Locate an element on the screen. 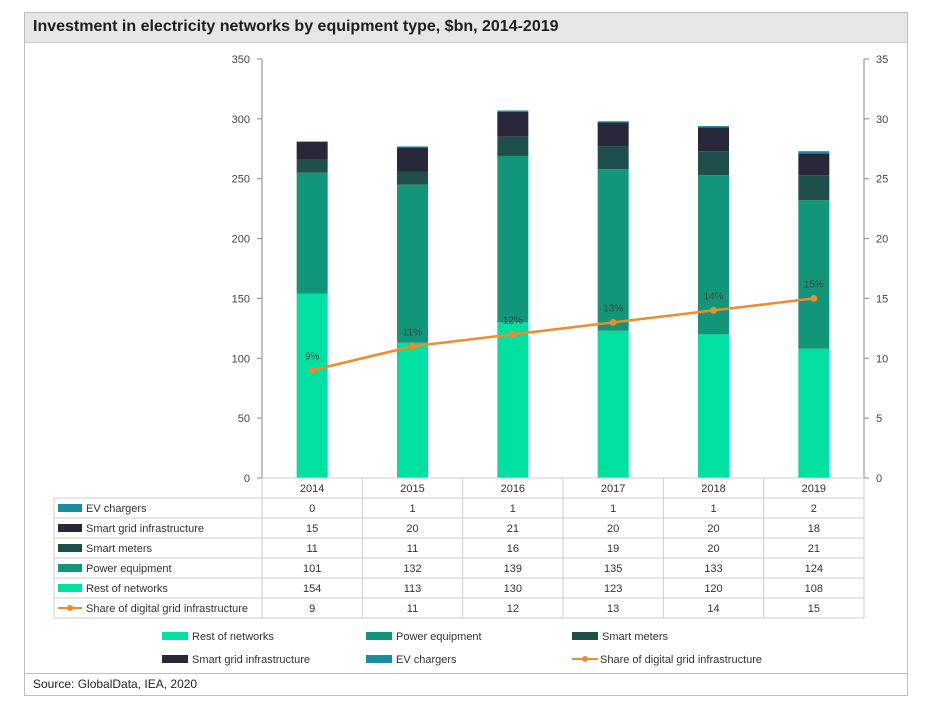  table-cell: 124 is located at coordinates (814, 569).